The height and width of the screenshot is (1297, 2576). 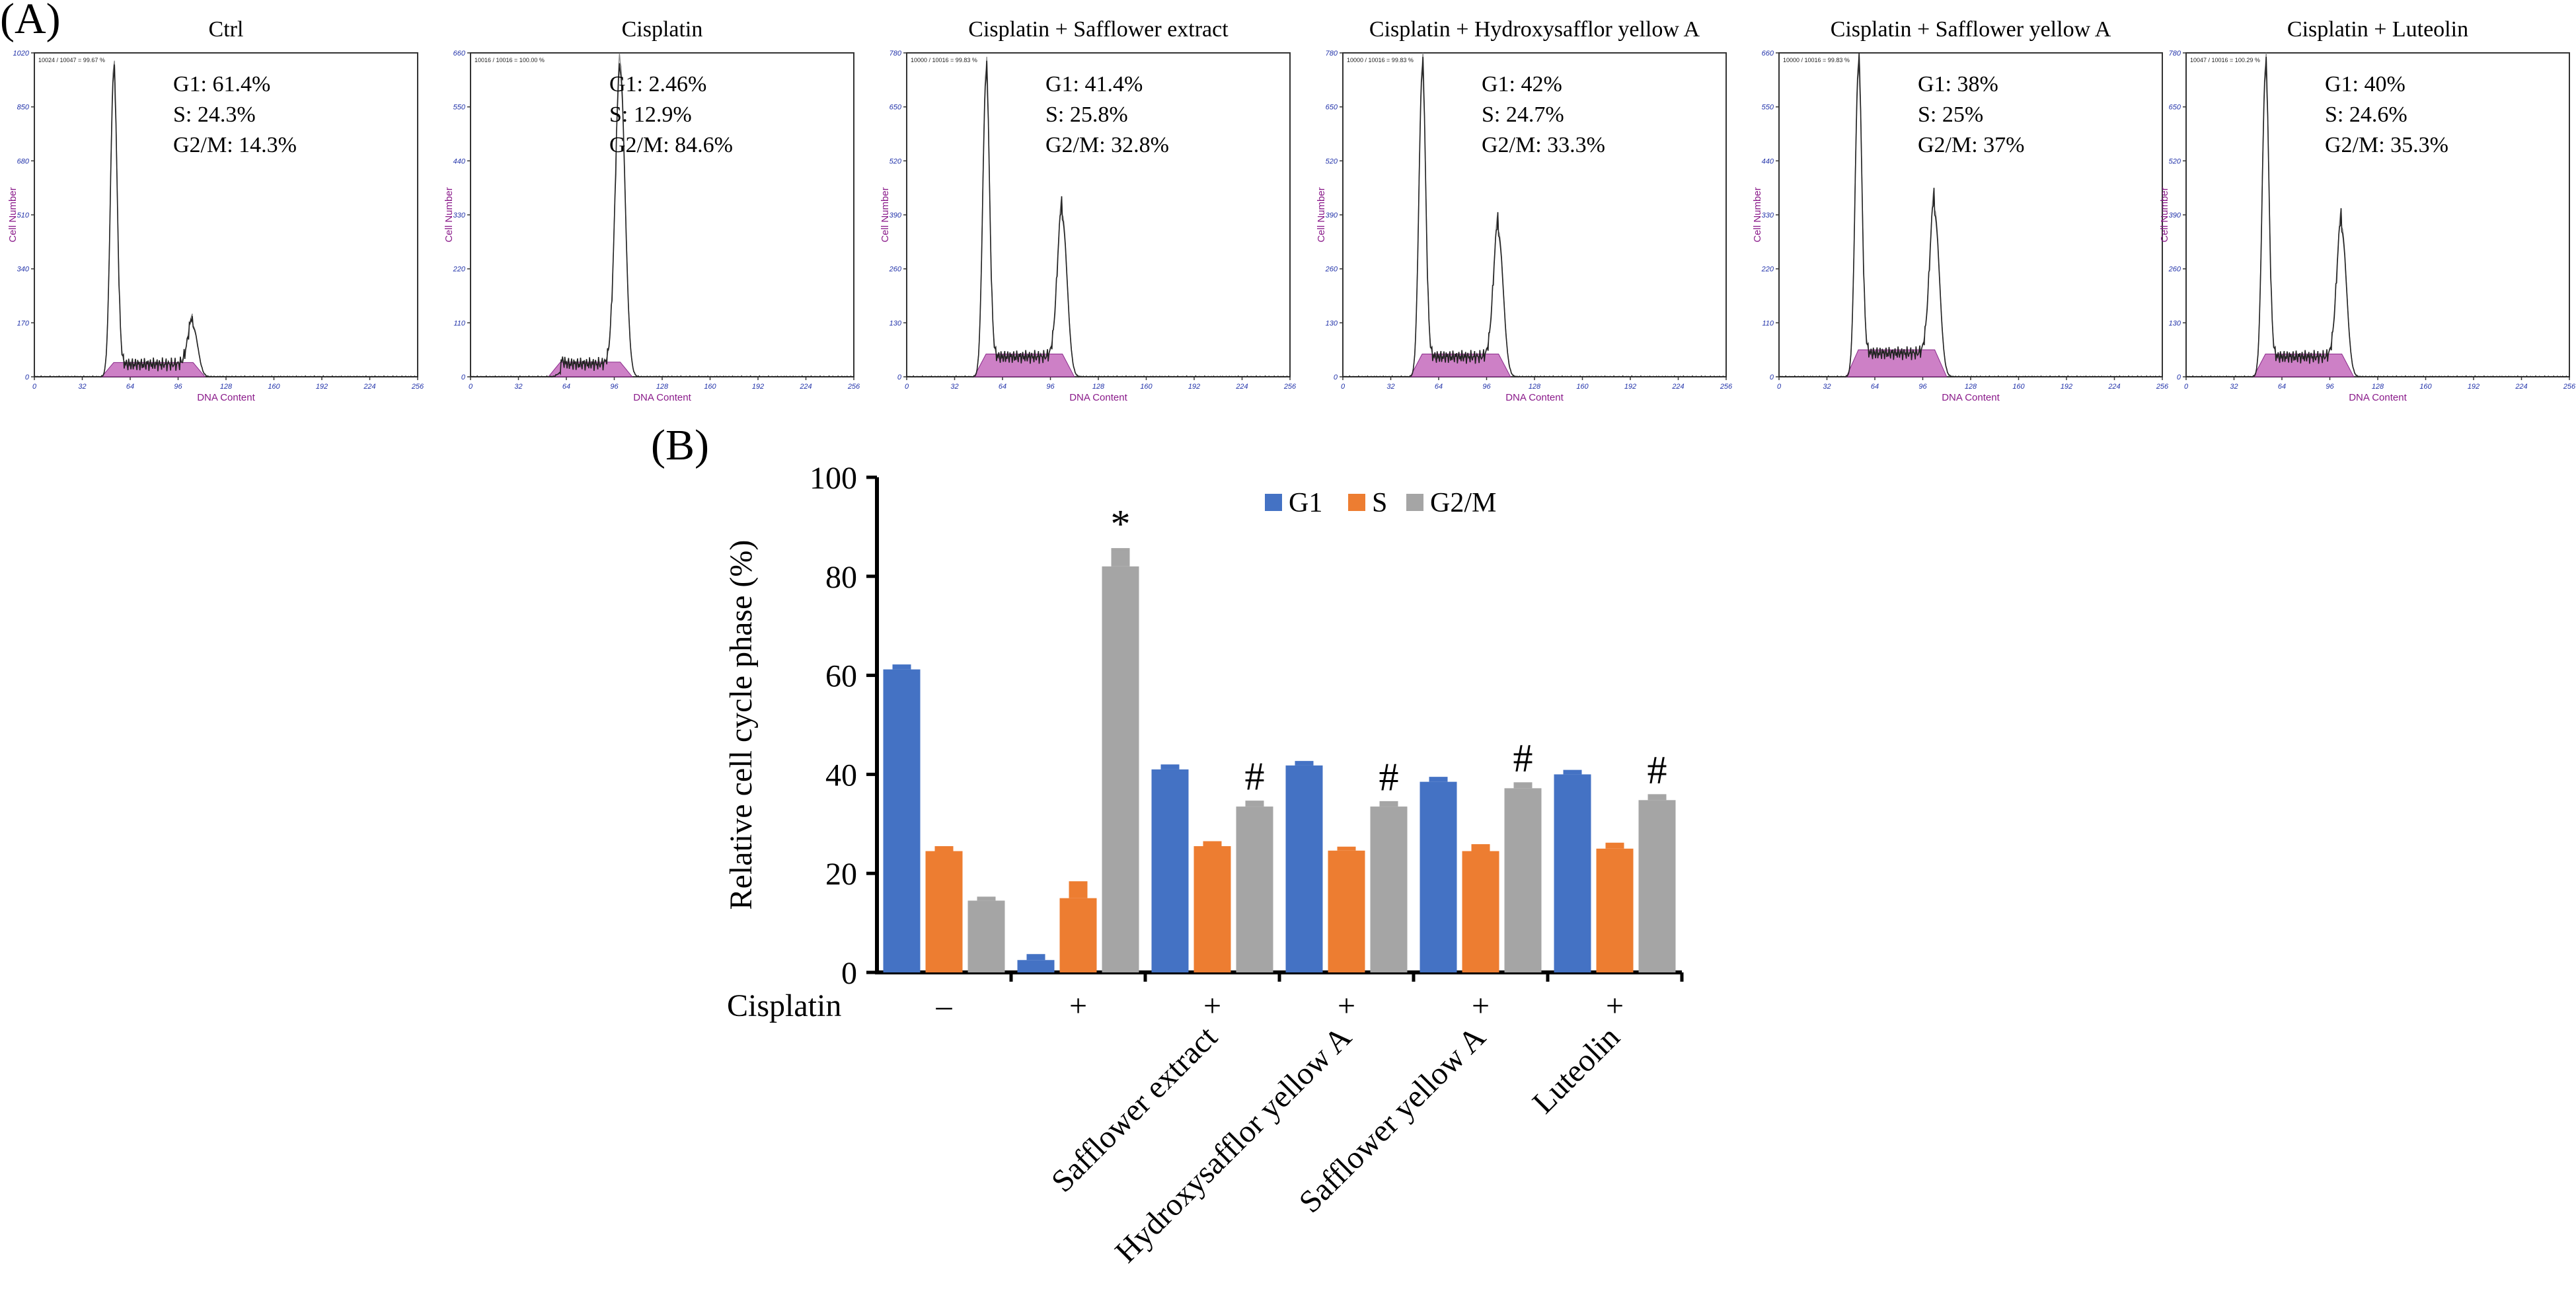 What do you see at coordinates (841, 775) in the screenshot?
I see `y-tick-label: 40` at bounding box center [841, 775].